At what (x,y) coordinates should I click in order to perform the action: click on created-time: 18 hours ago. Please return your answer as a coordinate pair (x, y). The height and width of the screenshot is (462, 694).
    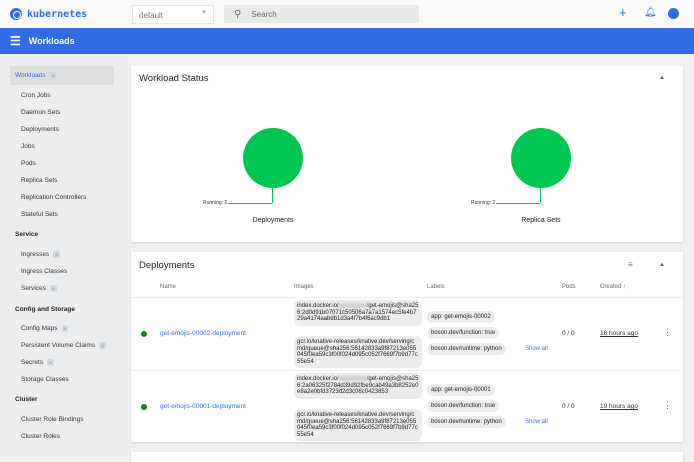
    Looking at the image, I should click on (619, 333).